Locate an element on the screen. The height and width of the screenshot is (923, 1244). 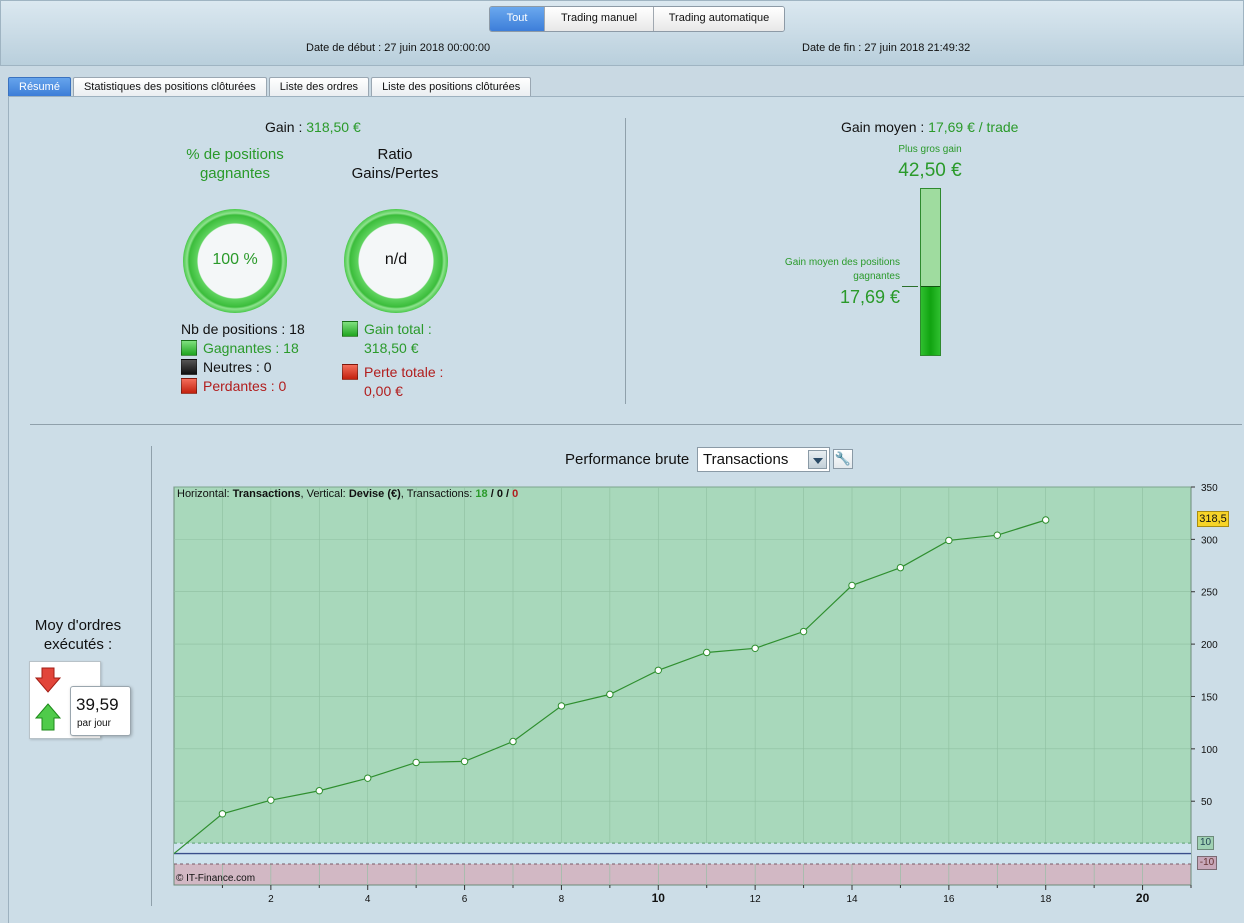
mode-switch: Tout Trading manuel Trading automatique is located at coordinates (637, 19).